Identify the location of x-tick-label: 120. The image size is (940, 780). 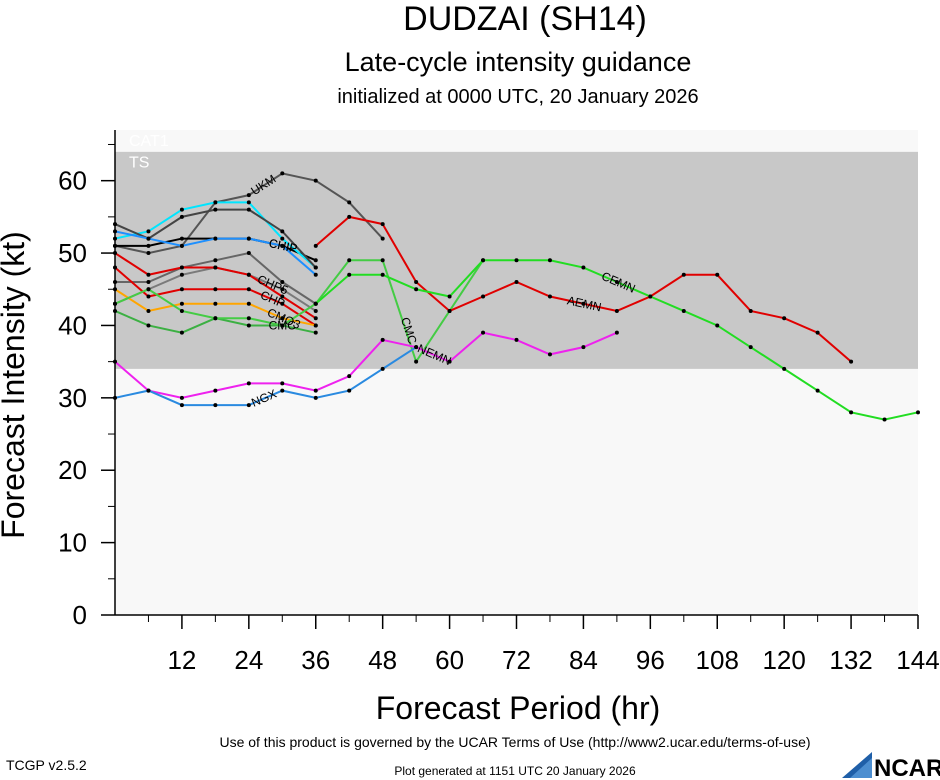
(783, 660).